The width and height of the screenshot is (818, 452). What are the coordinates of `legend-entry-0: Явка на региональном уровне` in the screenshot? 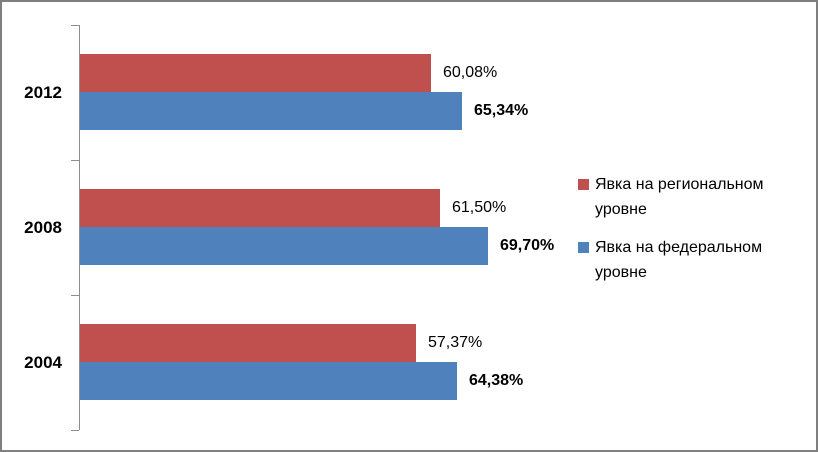 It's located at (695, 197).